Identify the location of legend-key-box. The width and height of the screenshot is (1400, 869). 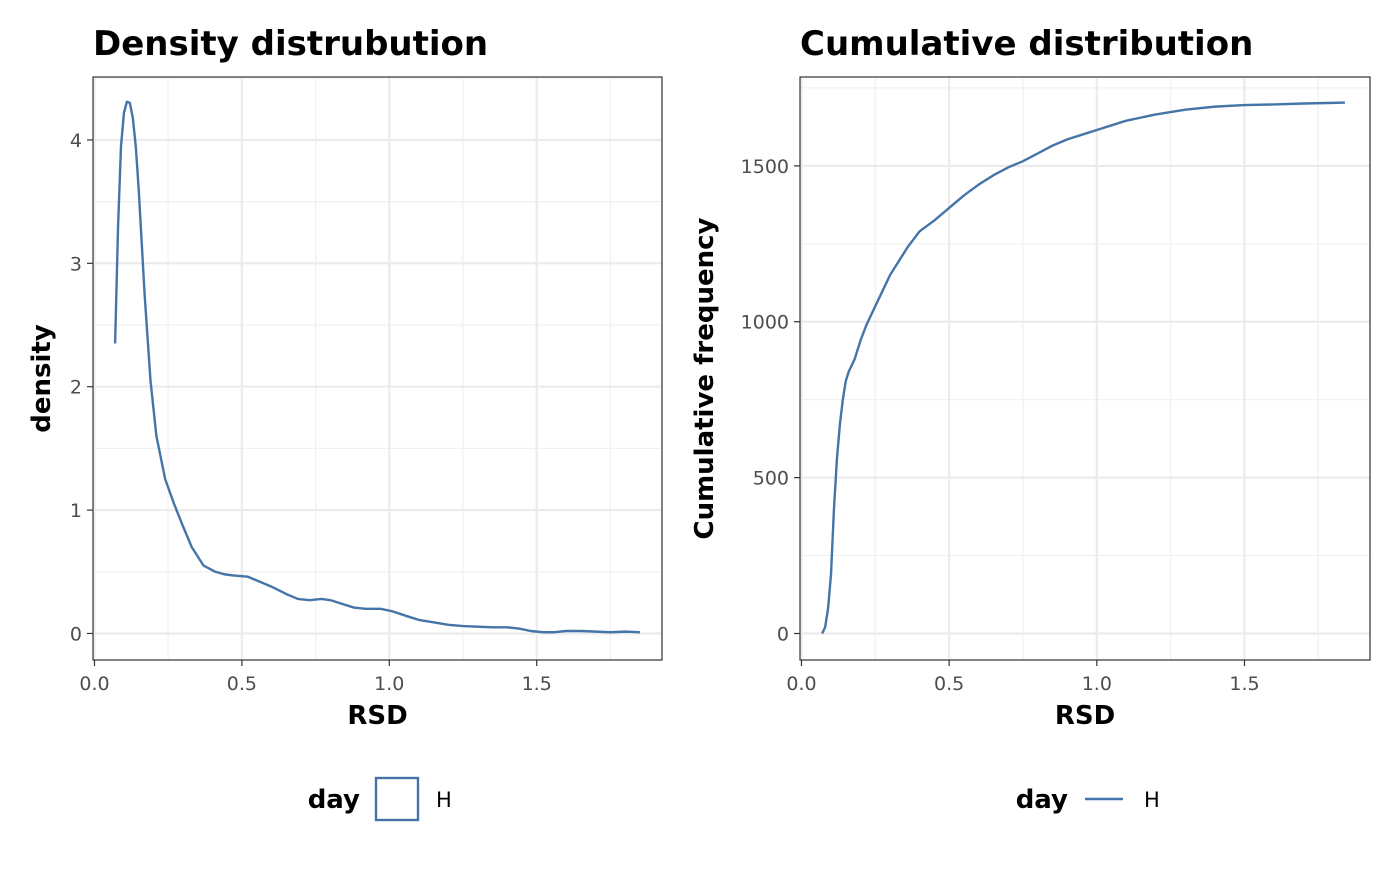
(397, 799).